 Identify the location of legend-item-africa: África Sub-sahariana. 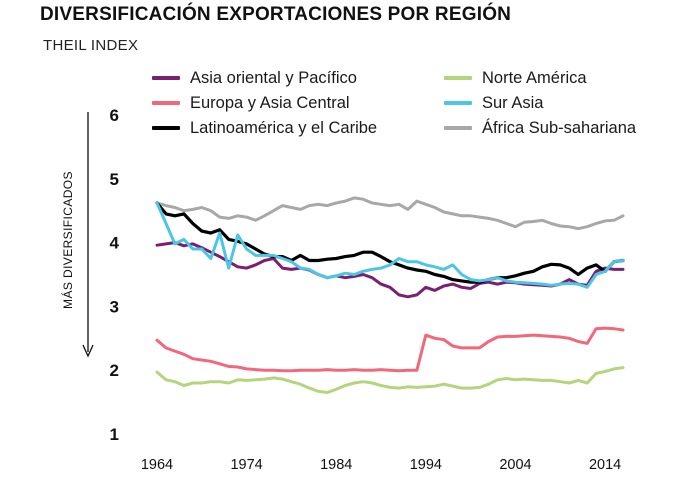
(540, 128).